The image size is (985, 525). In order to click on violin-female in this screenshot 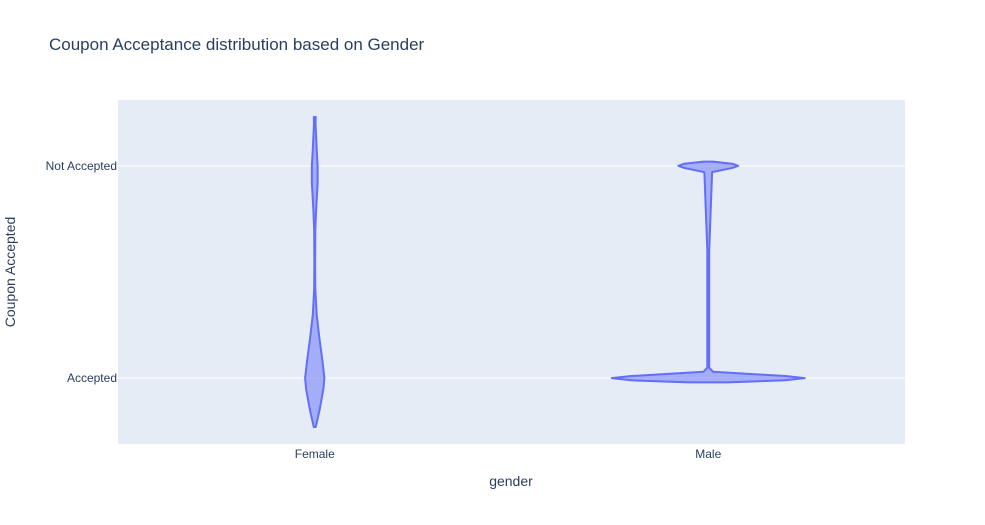, I will do `click(315, 272)`.